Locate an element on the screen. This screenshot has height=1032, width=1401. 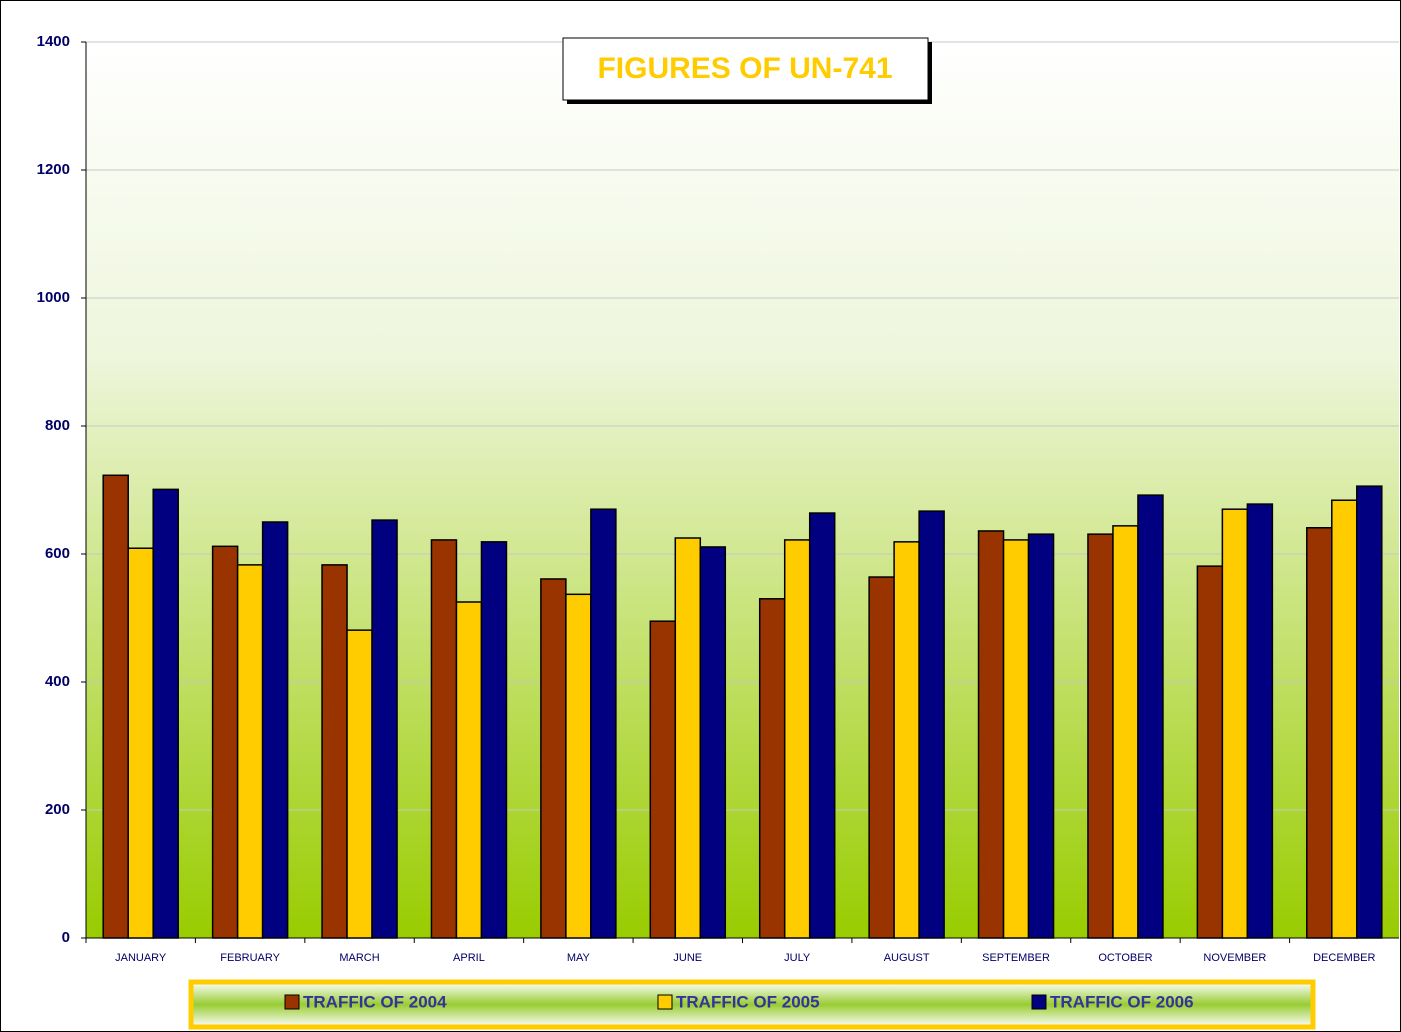
y-tick-label: 1400 is located at coordinates (53, 41).